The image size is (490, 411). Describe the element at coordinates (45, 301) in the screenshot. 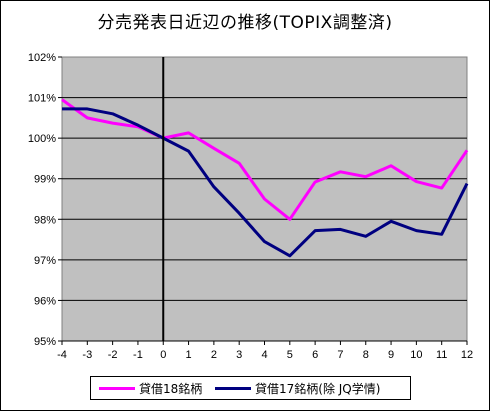

I see `y-tick-label: 96%` at that location.